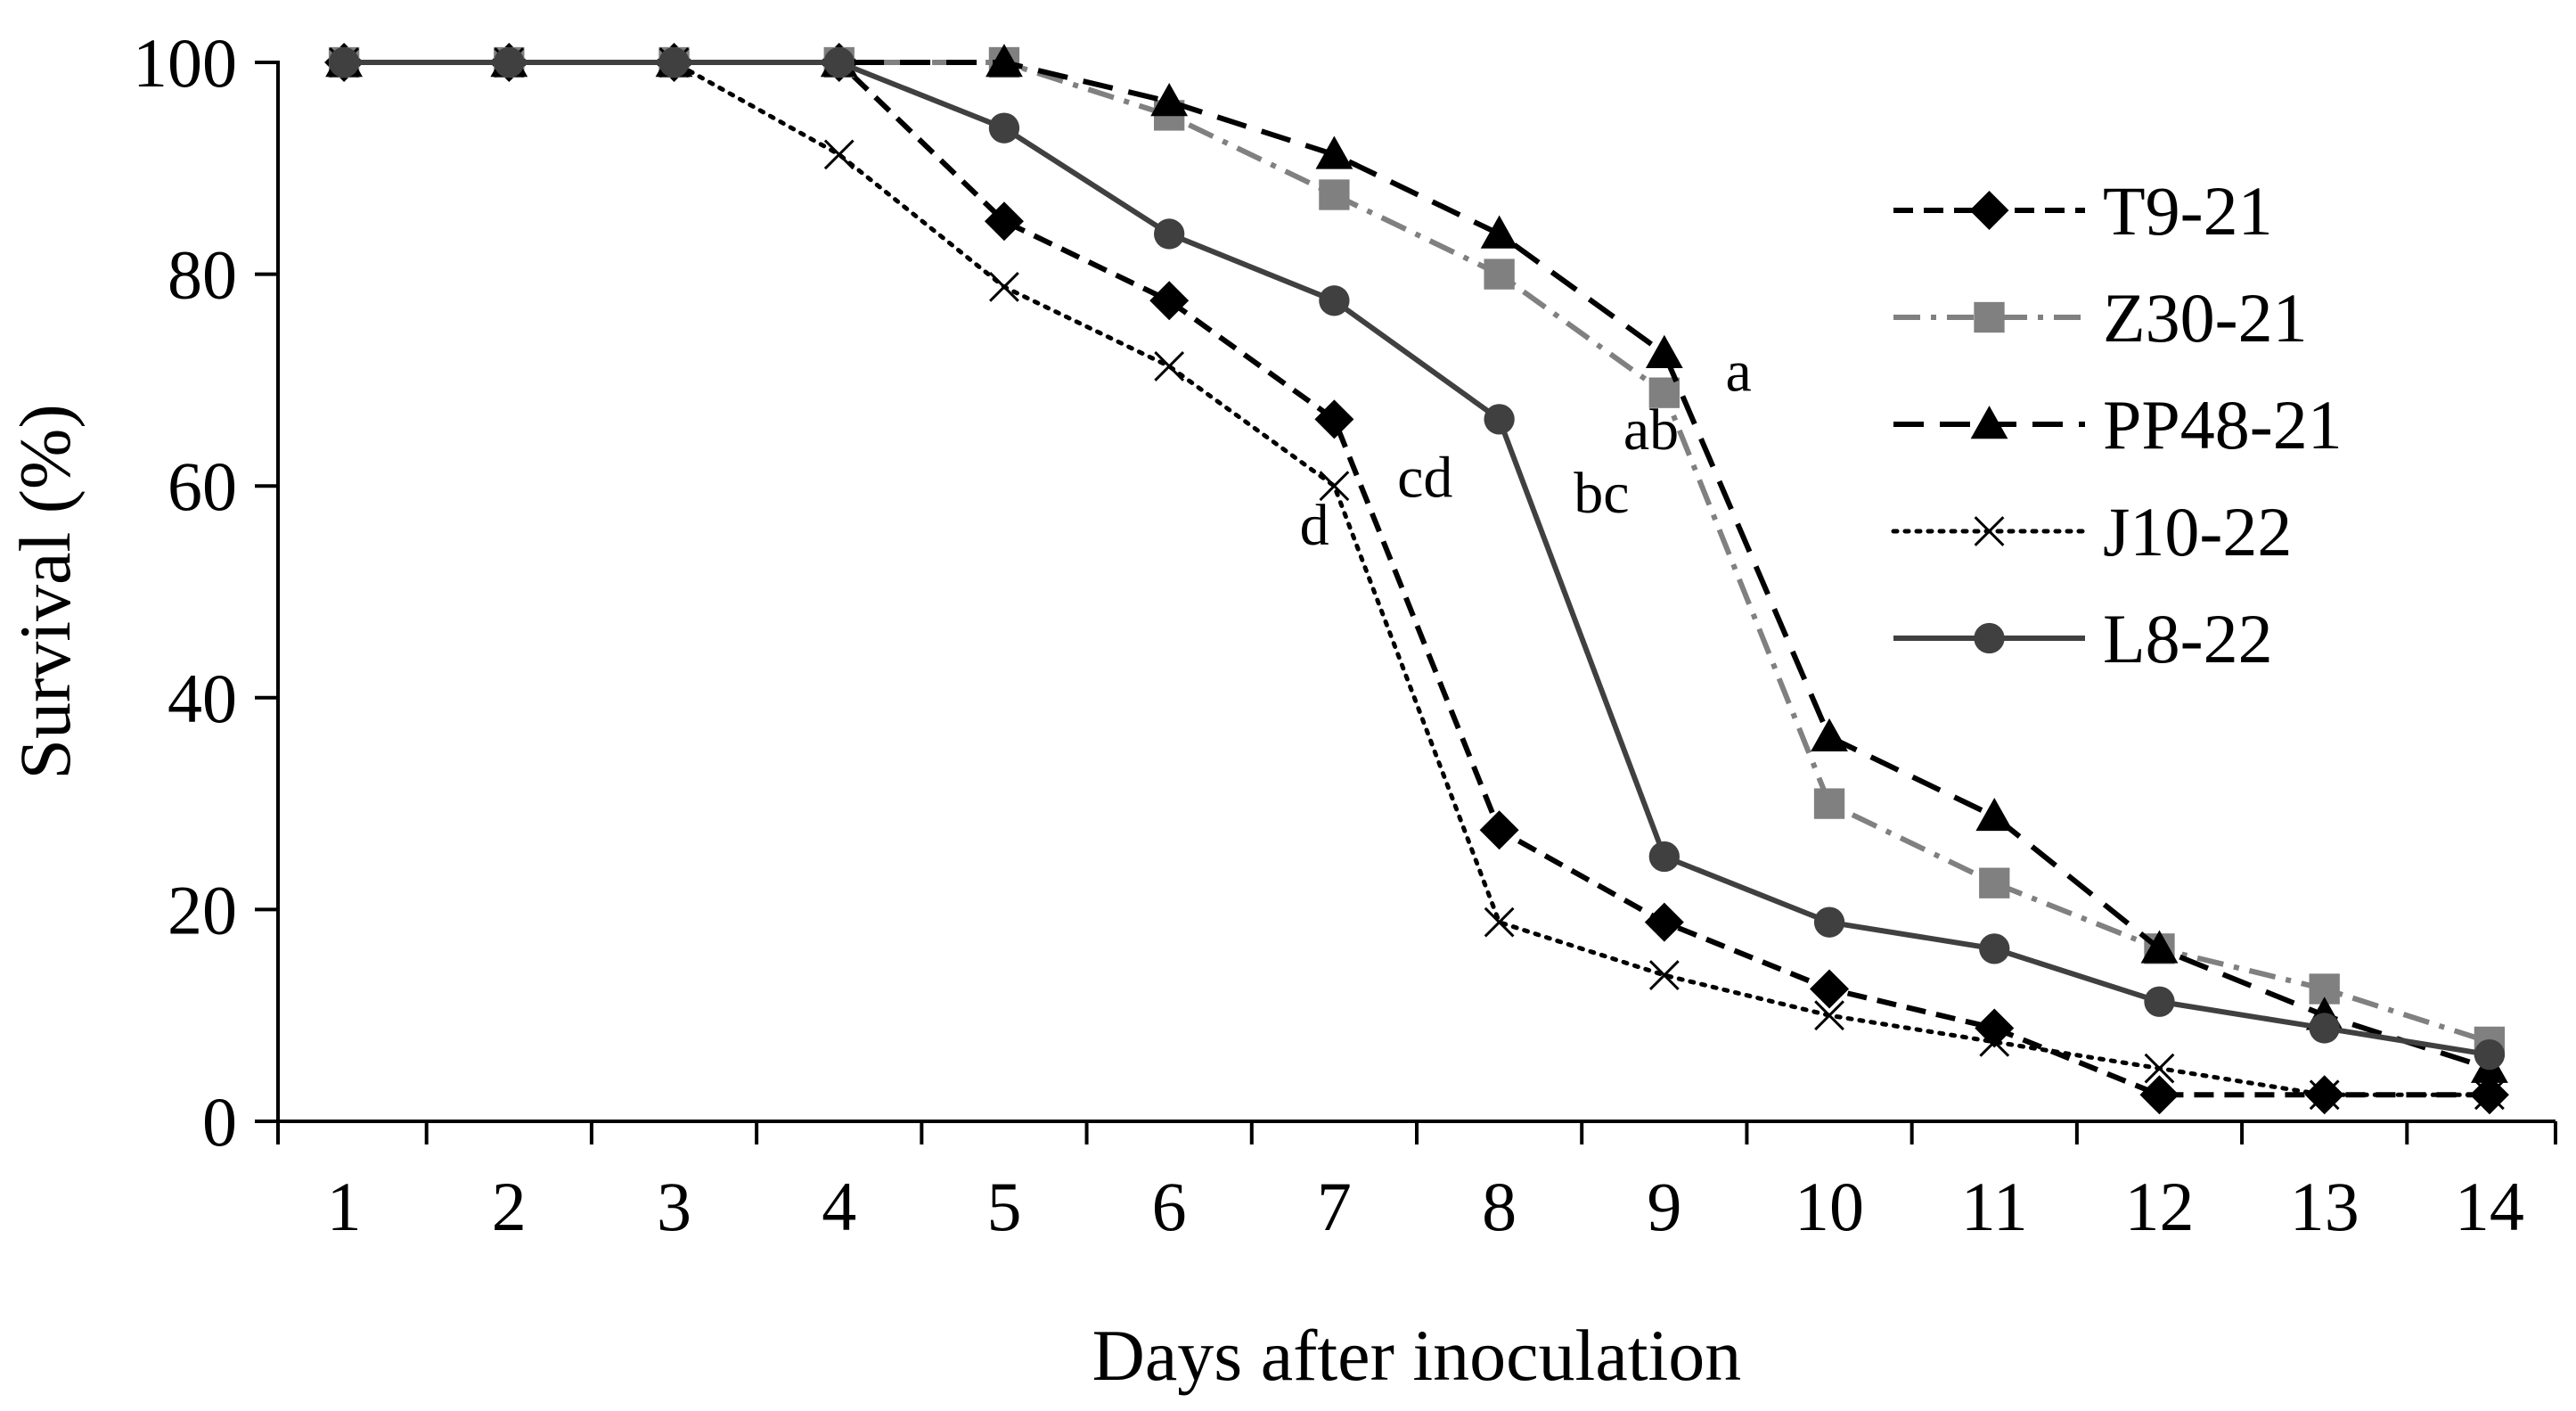 The width and height of the screenshot is (2576, 1411). Describe the element at coordinates (2489, 1206) in the screenshot. I see `x-tick-label: 14` at that location.